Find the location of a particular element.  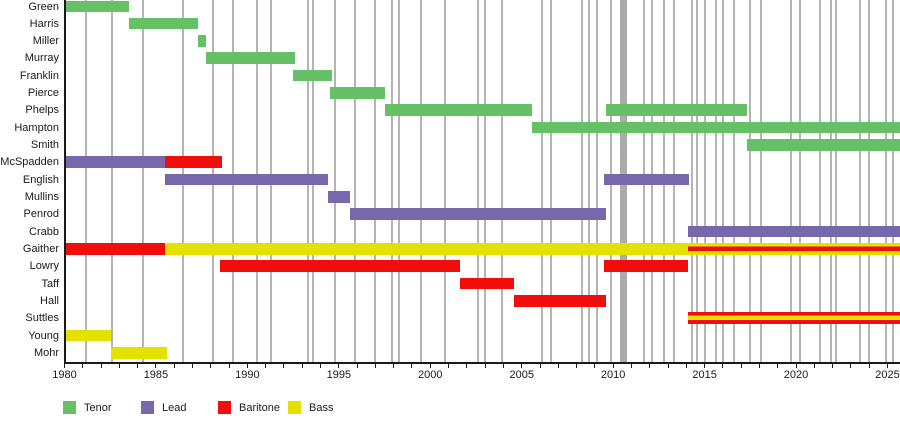

row-label: Harris is located at coordinates (44, 23).